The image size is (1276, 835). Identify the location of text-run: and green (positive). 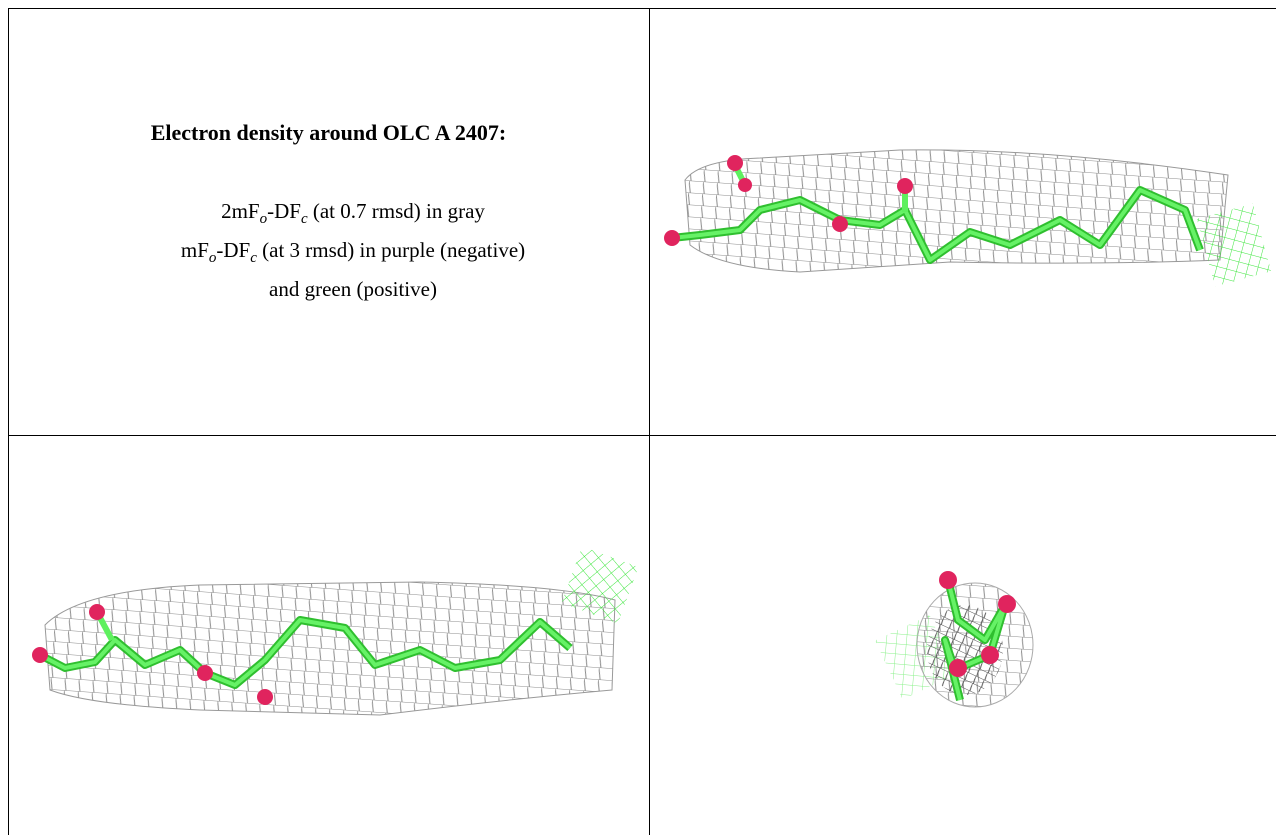
(353, 289).